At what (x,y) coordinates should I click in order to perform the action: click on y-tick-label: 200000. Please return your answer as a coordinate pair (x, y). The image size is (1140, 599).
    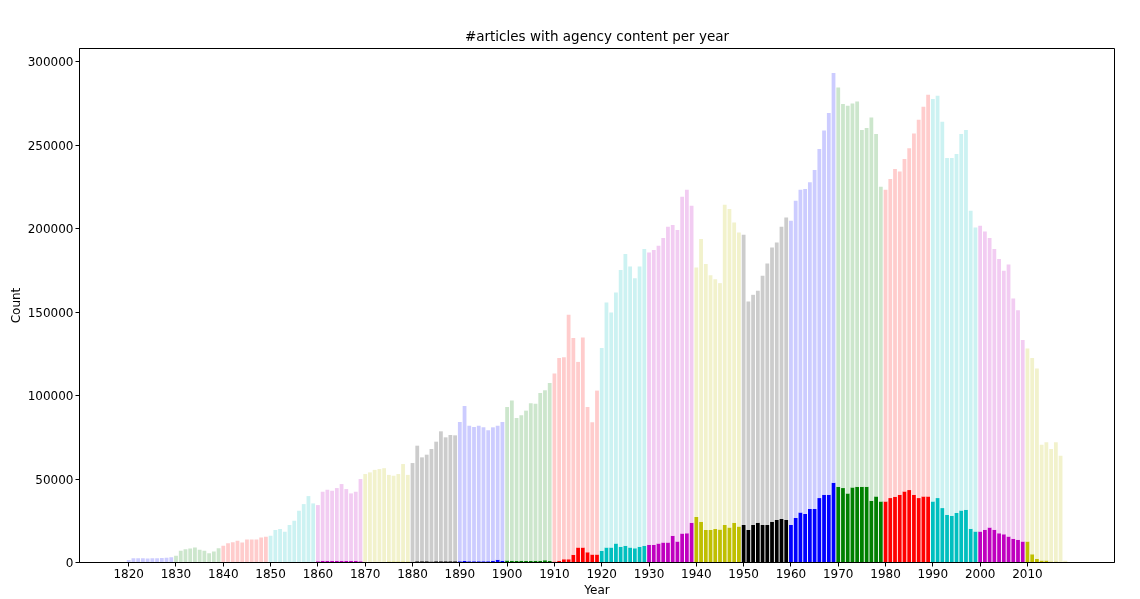
    Looking at the image, I should click on (50, 229).